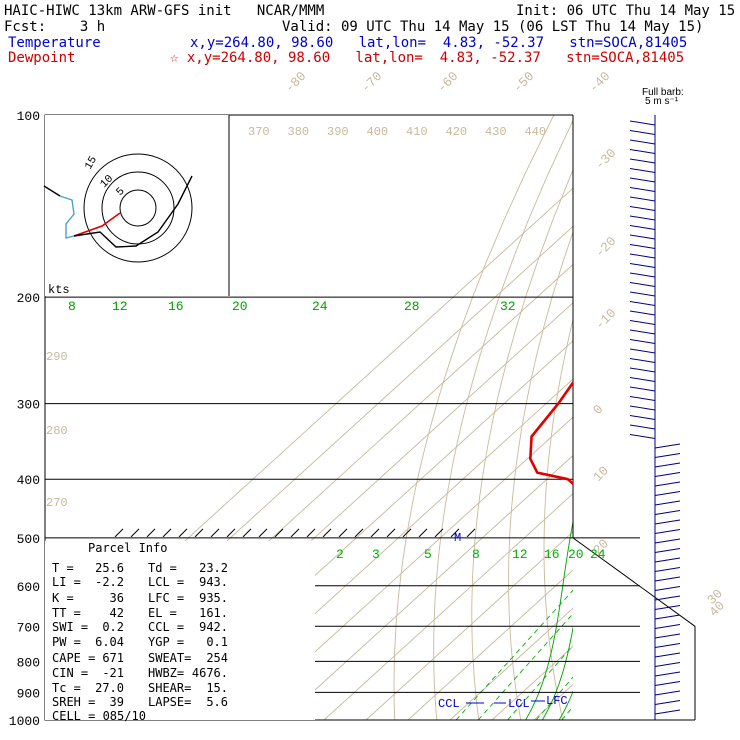 The image size is (740, 740). I want to click on parcel-info-value: 935., so click(213, 598).